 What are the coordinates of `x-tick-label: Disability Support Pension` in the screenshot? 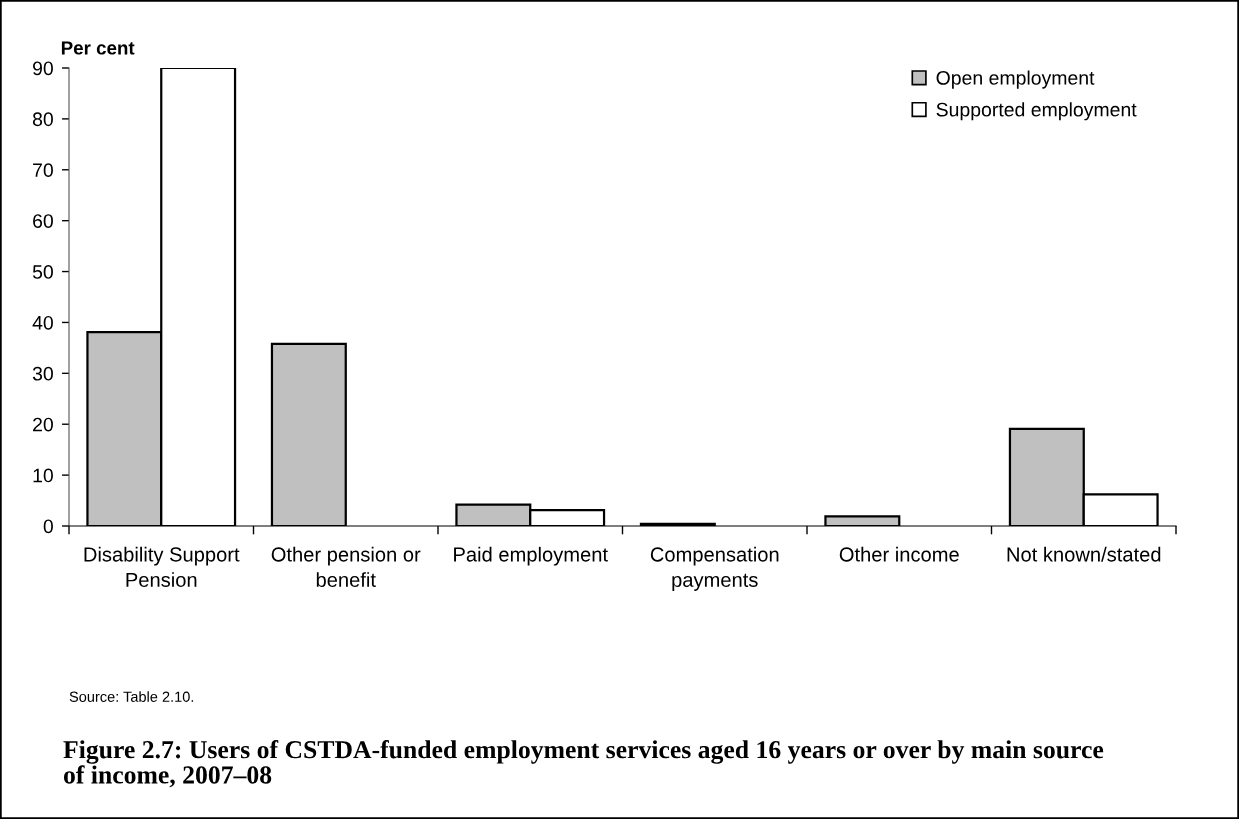 It's located at (162, 566).